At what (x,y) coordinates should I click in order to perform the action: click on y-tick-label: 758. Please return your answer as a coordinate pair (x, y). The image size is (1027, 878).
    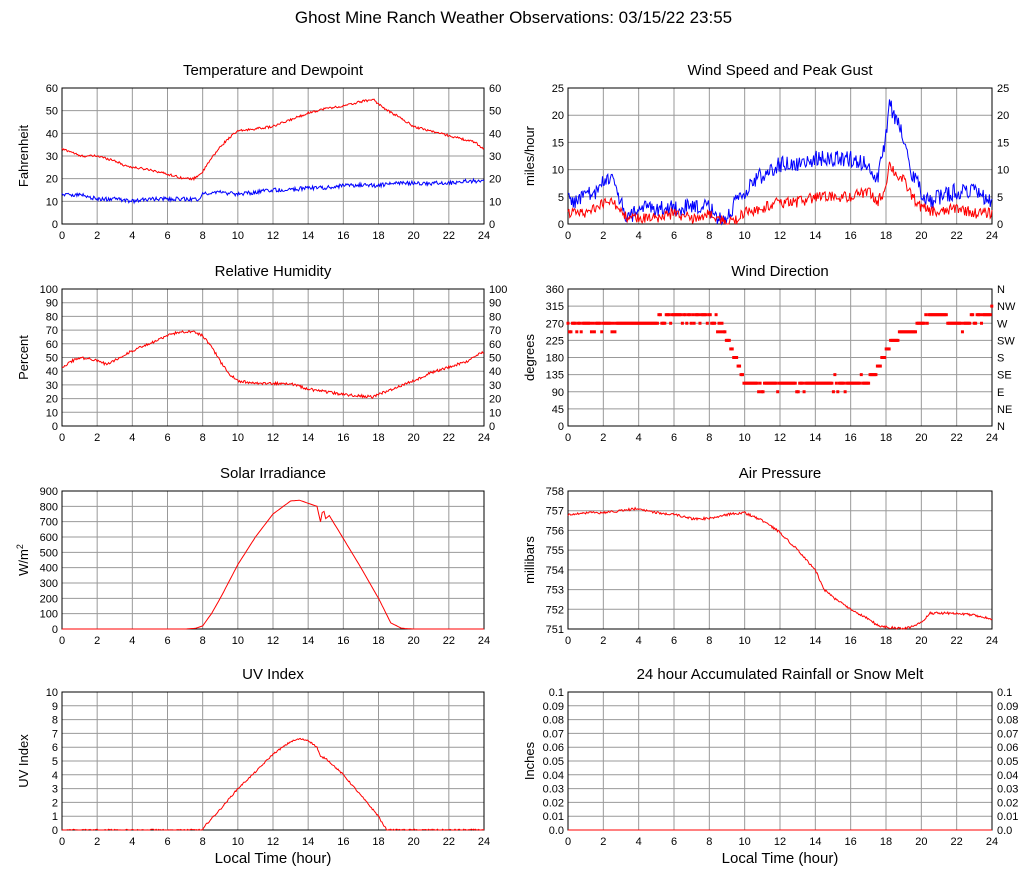
    Looking at the image, I should click on (555, 492).